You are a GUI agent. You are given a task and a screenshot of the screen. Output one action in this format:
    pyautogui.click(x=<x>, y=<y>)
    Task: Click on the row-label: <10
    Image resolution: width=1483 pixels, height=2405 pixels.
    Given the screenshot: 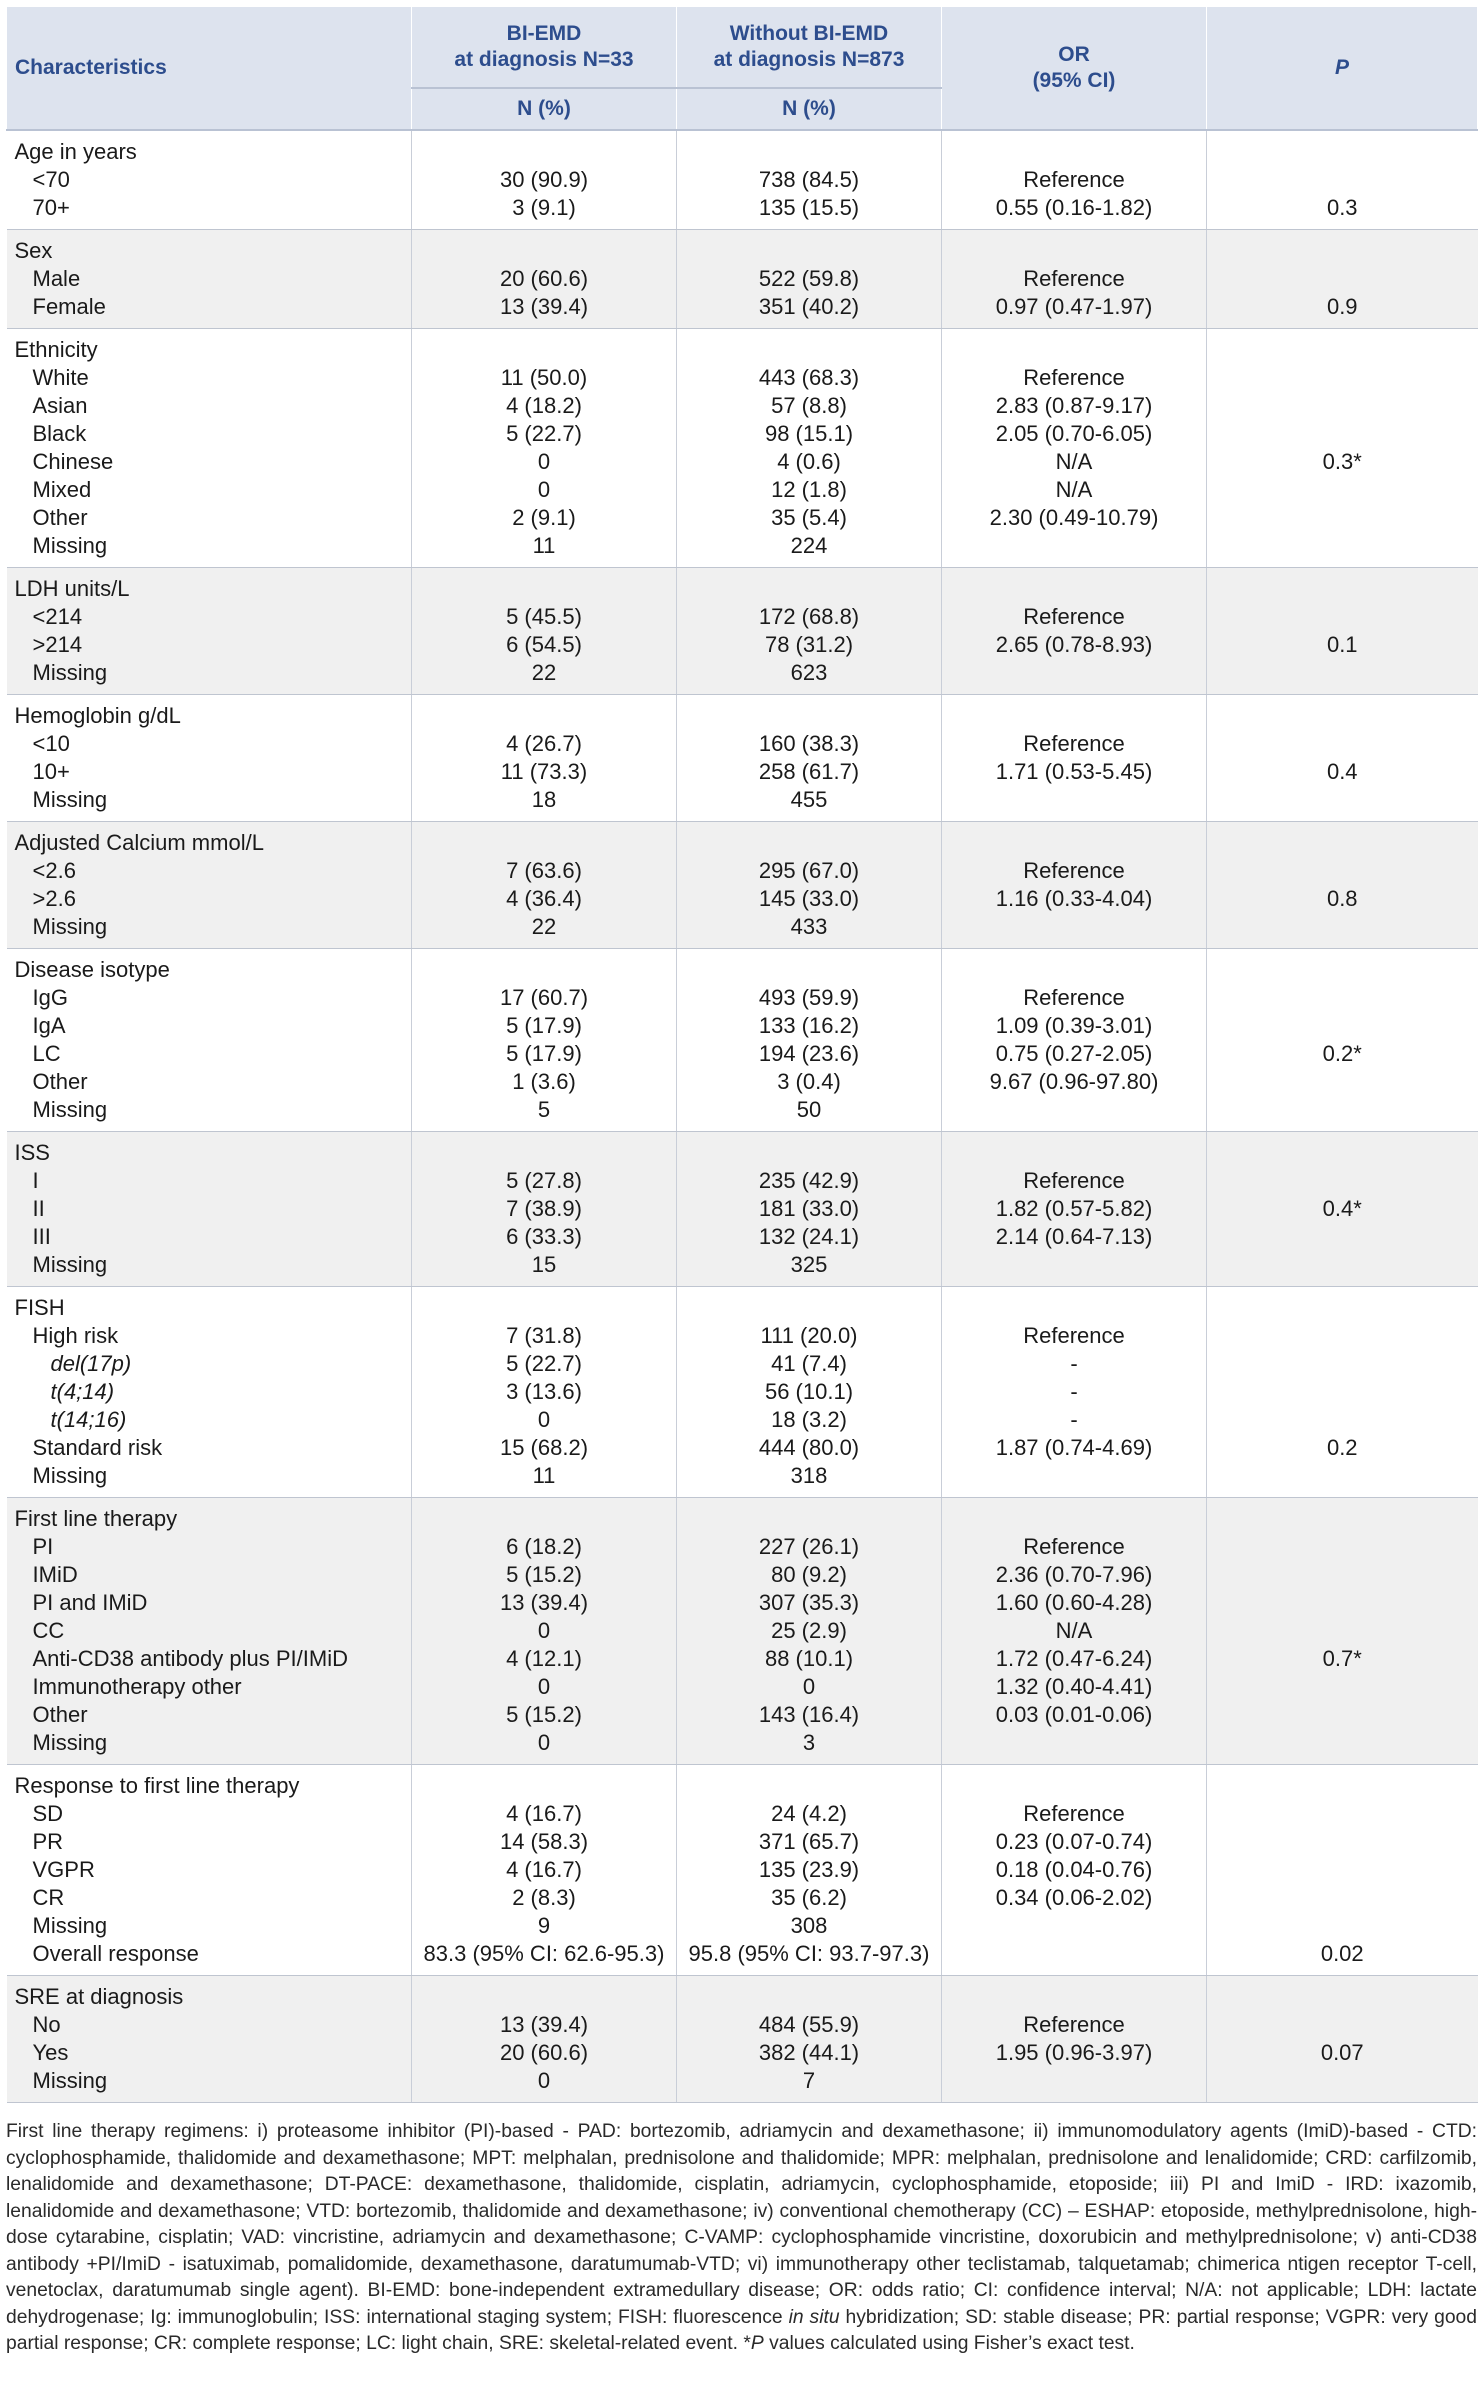 What is the action you would take?
    pyautogui.click(x=51, y=743)
    